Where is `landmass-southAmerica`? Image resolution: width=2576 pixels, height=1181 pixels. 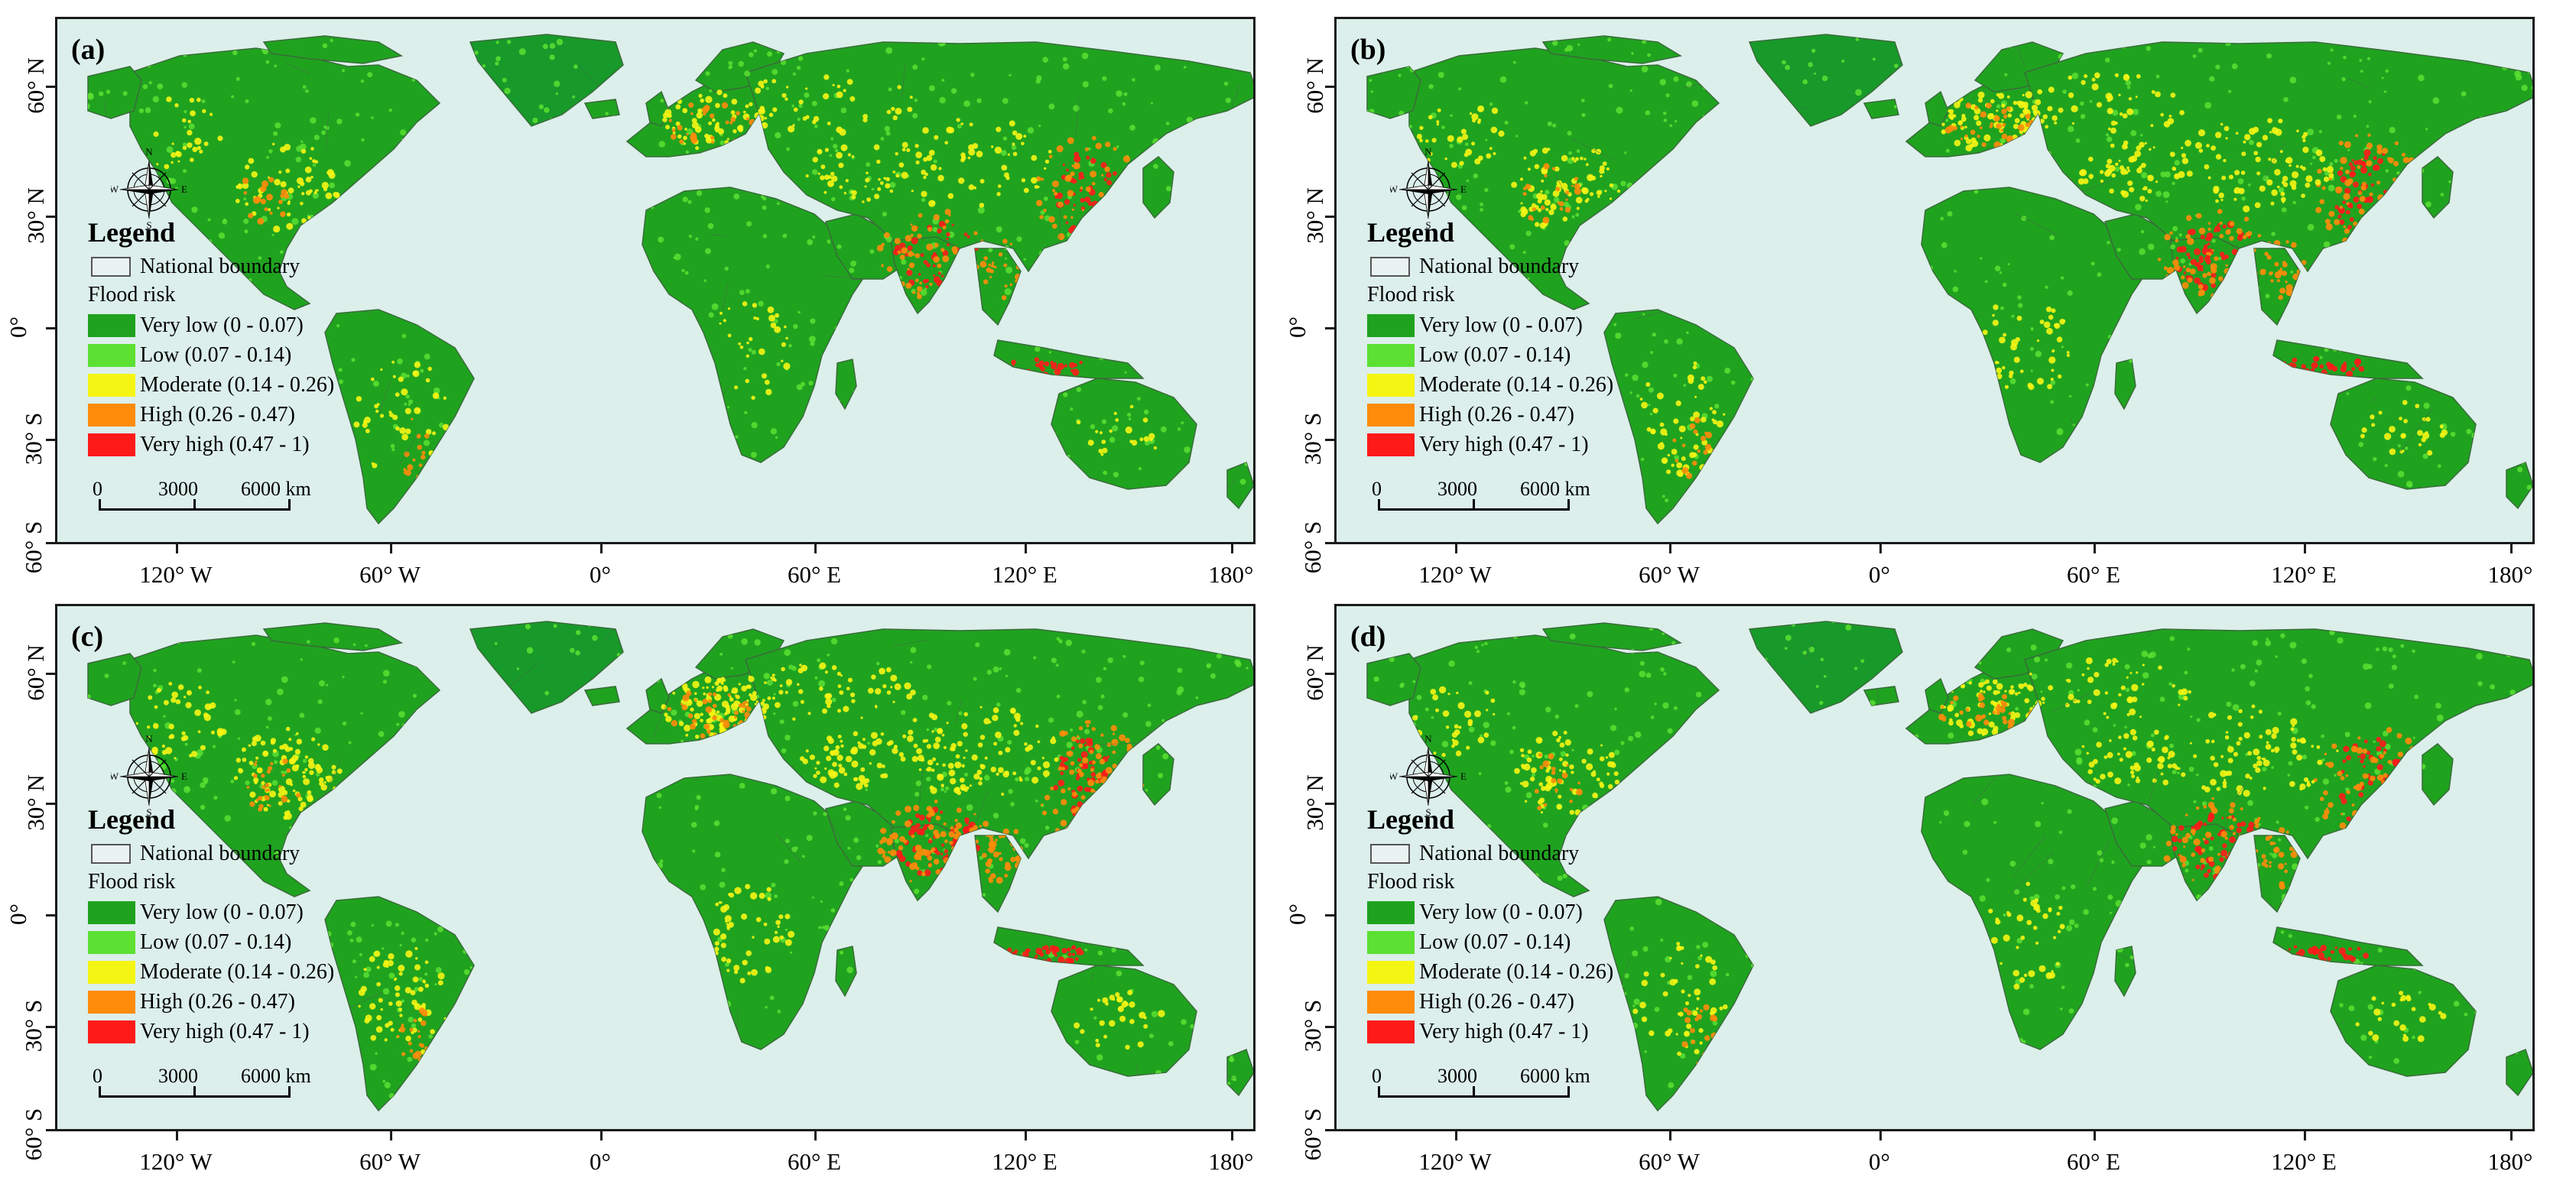 landmass-southAmerica is located at coordinates (400, 417).